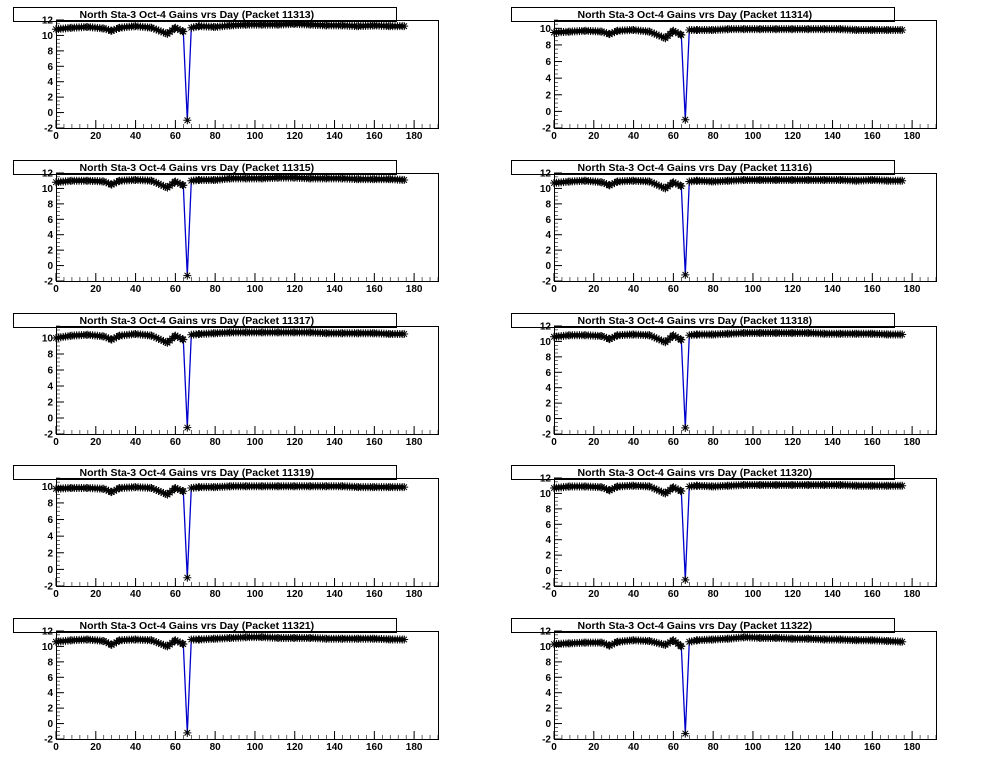 Image resolution: width=996 pixels, height=762 pixels. What do you see at coordinates (48, 632) in the screenshot?
I see `y-tick-label: 12` at bounding box center [48, 632].